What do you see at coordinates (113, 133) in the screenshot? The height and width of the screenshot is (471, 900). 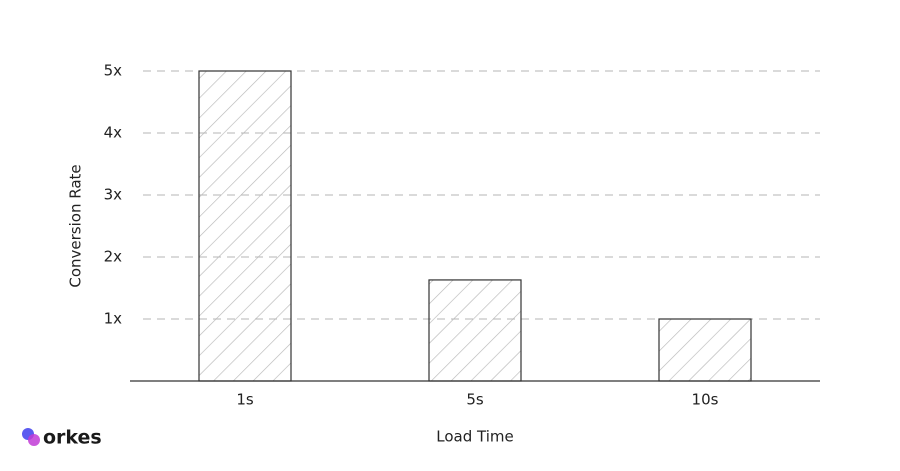 I see `y-tick-label: 4x` at bounding box center [113, 133].